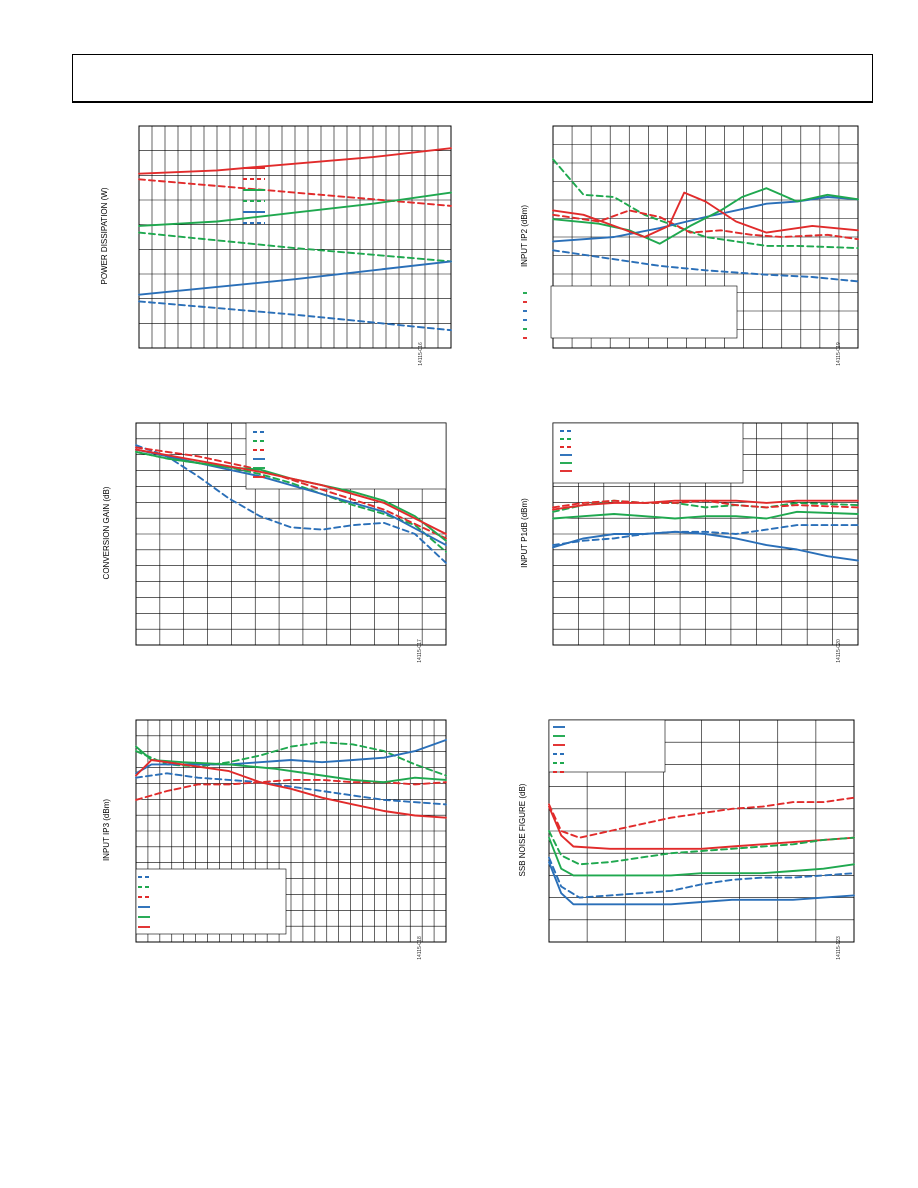 The width and height of the screenshot is (918, 1188). Describe the element at coordinates (522, 829) in the screenshot. I see `y-axis-label: SSB NOISE FIGURE (dB)` at that location.